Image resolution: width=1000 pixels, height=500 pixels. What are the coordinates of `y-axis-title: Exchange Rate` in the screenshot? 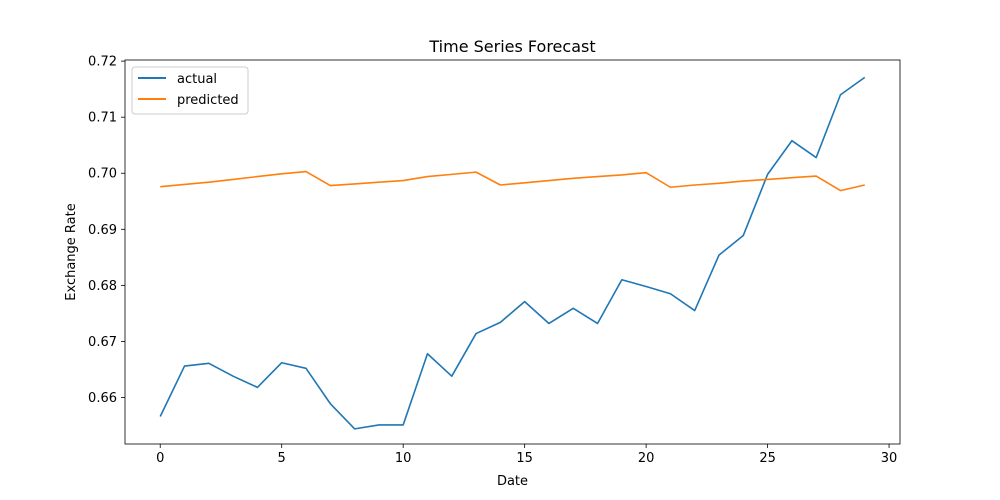 It's located at (71, 251).